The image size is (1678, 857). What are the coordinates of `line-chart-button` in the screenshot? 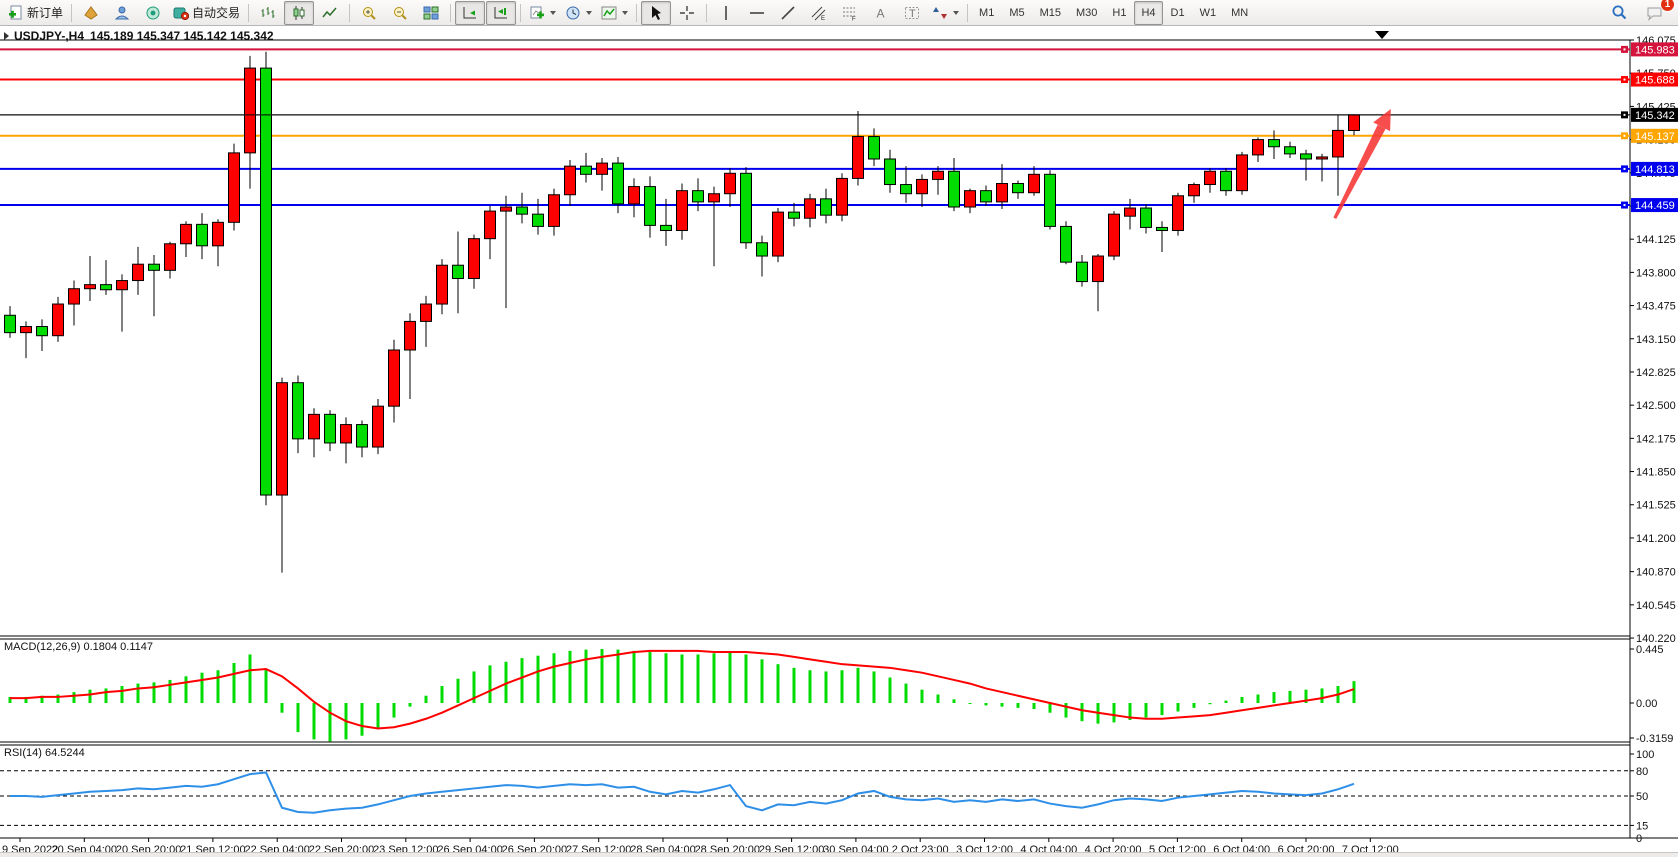 It's located at (330, 13).